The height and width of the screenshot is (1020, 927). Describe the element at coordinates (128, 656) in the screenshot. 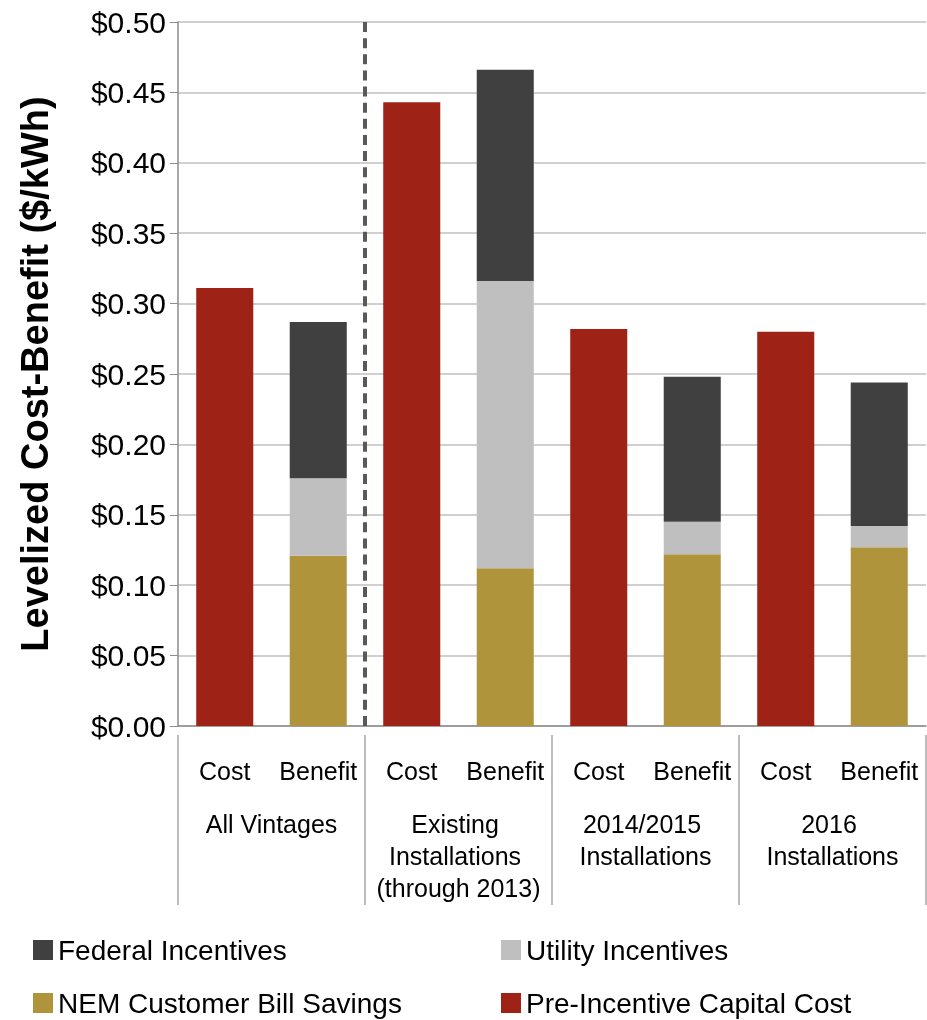

I see `y-tick-label: $0.05` at that location.